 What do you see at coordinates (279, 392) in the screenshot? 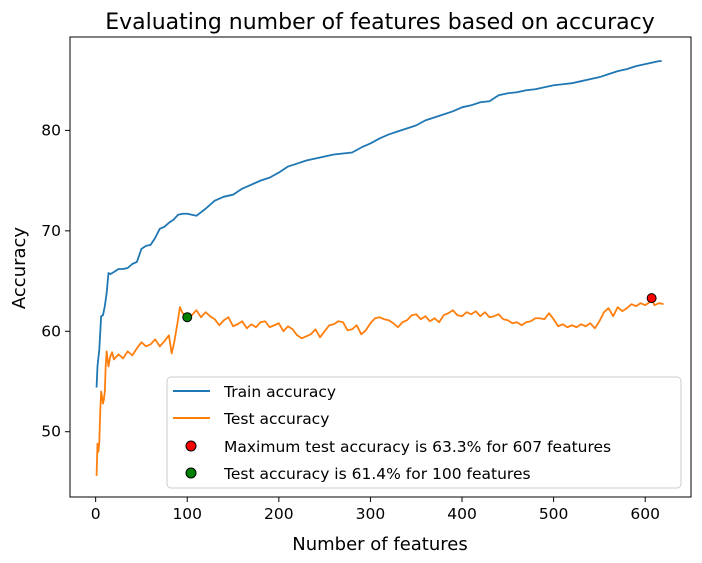
I see `legend-train-label: Train accuracy` at bounding box center [279, 392].